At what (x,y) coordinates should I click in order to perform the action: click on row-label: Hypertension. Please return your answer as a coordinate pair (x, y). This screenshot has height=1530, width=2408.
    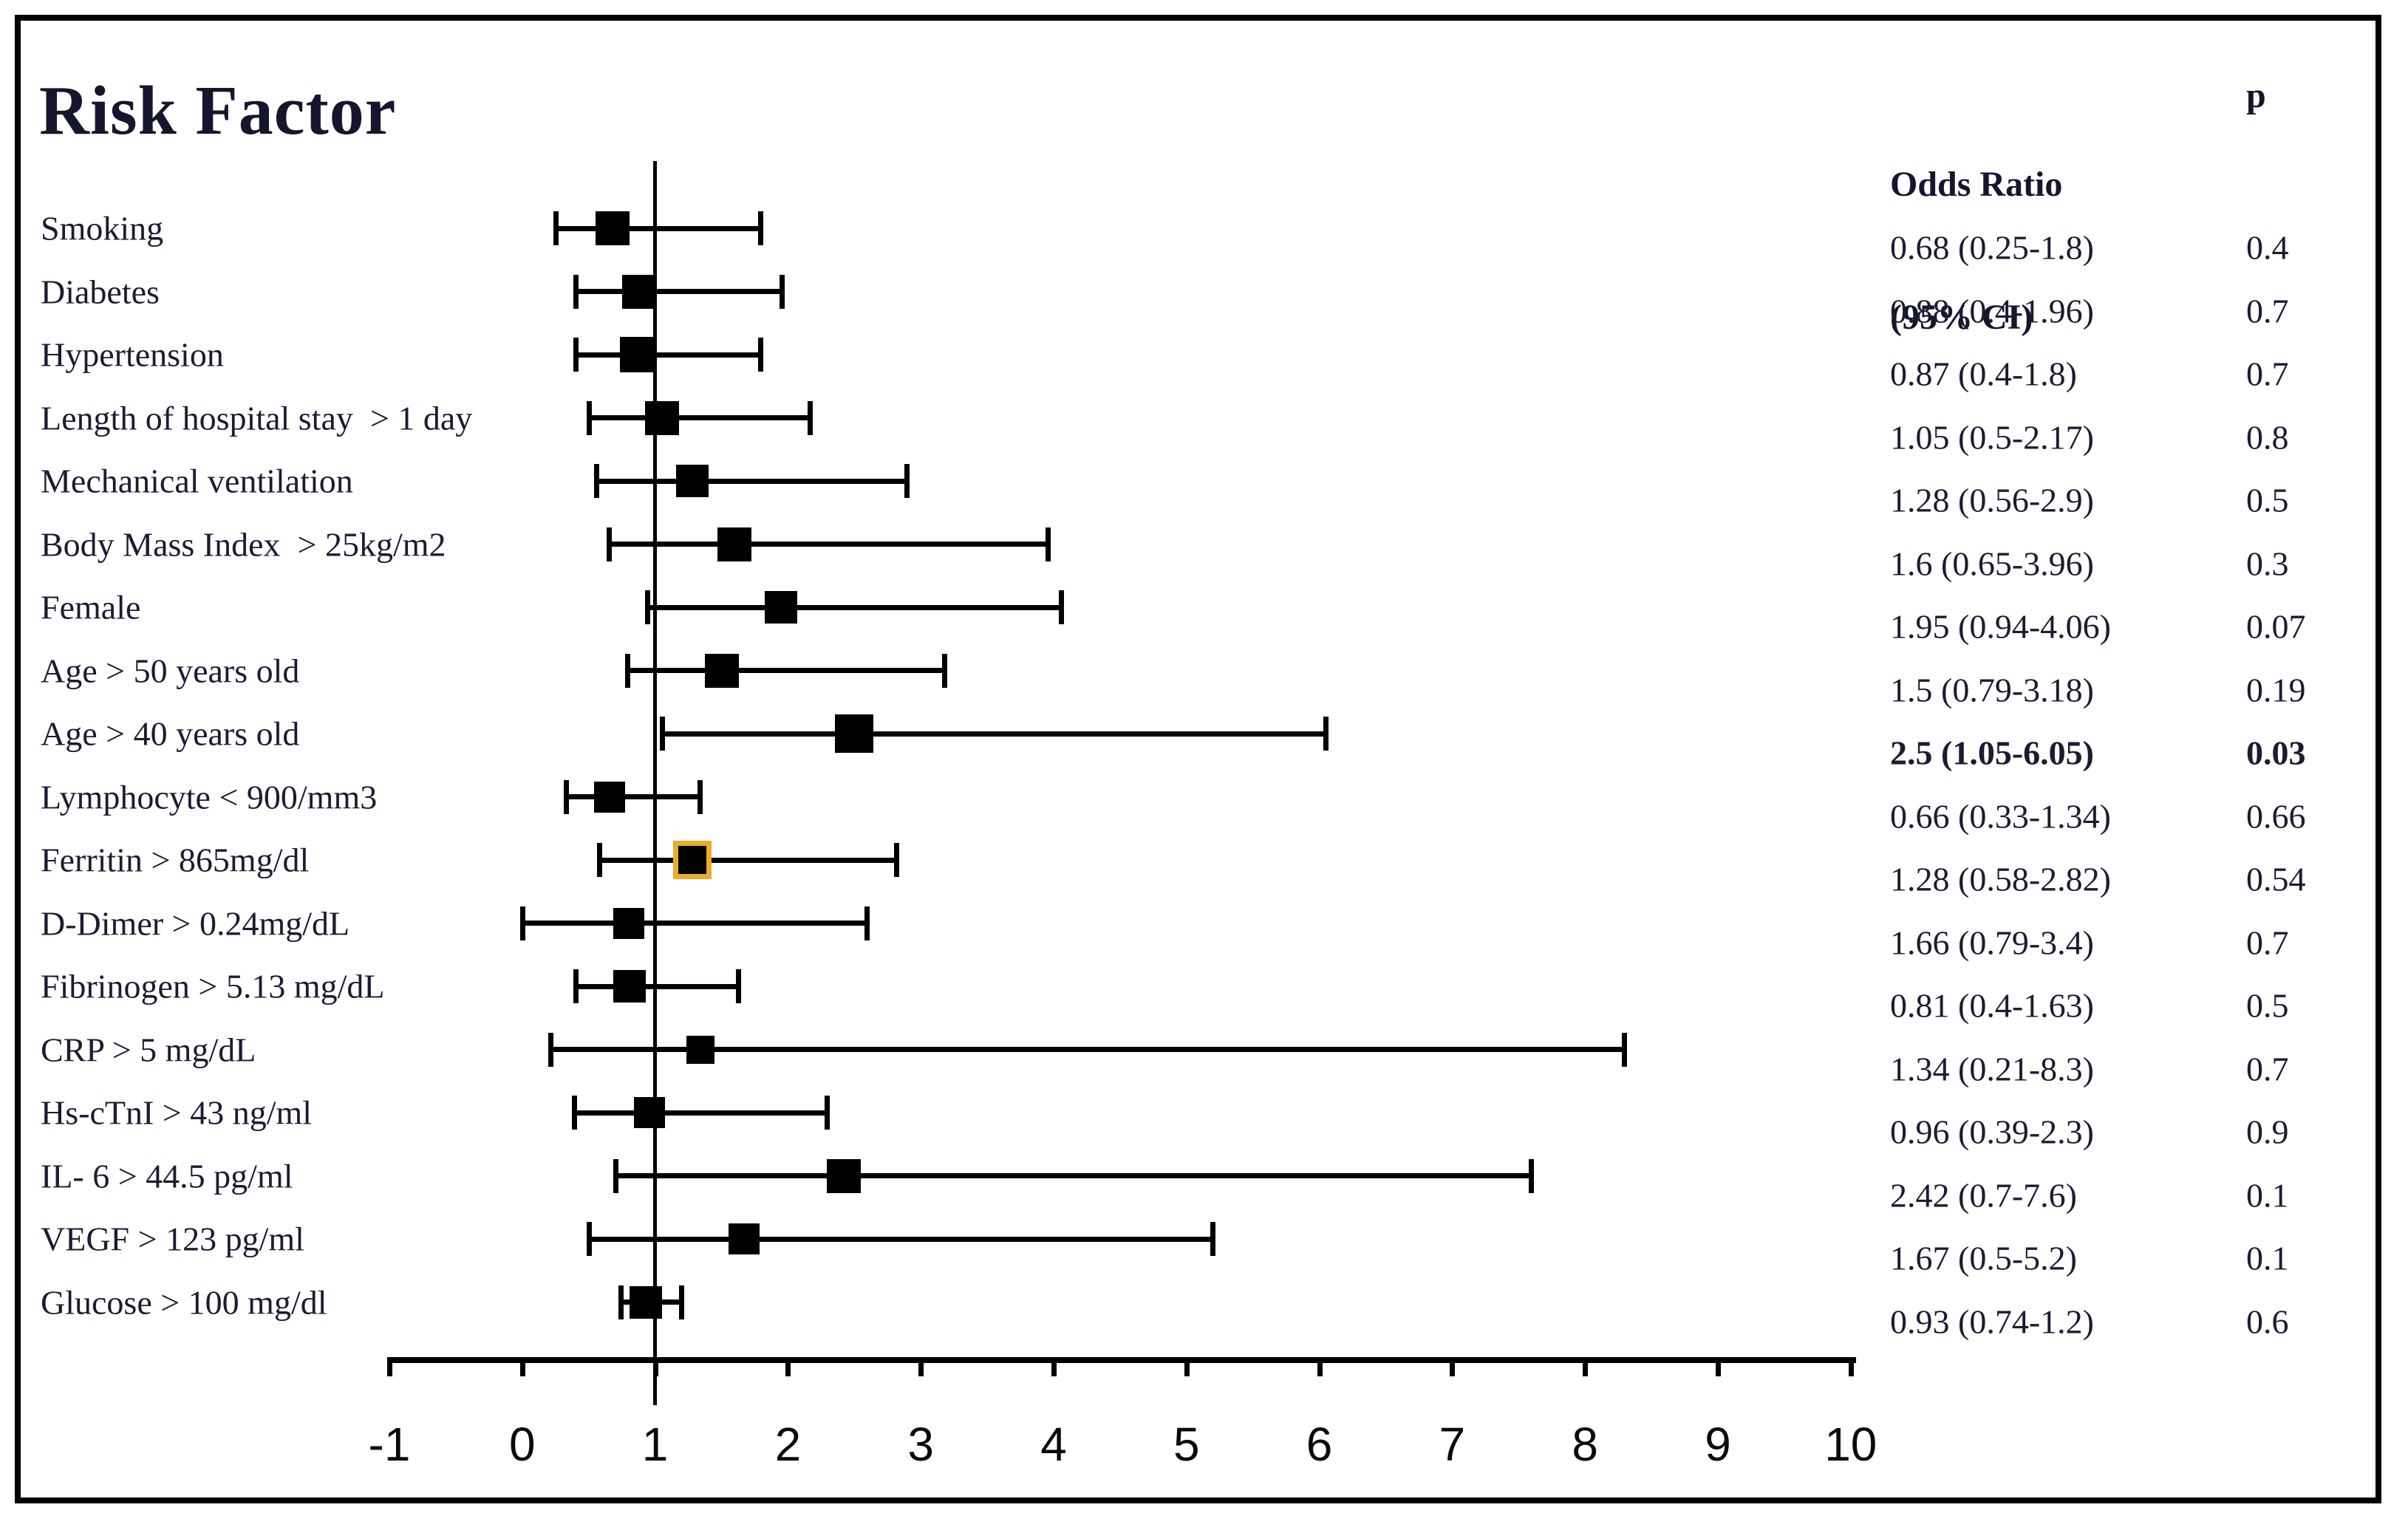
    Looking at the image, I should click on (132, 355).